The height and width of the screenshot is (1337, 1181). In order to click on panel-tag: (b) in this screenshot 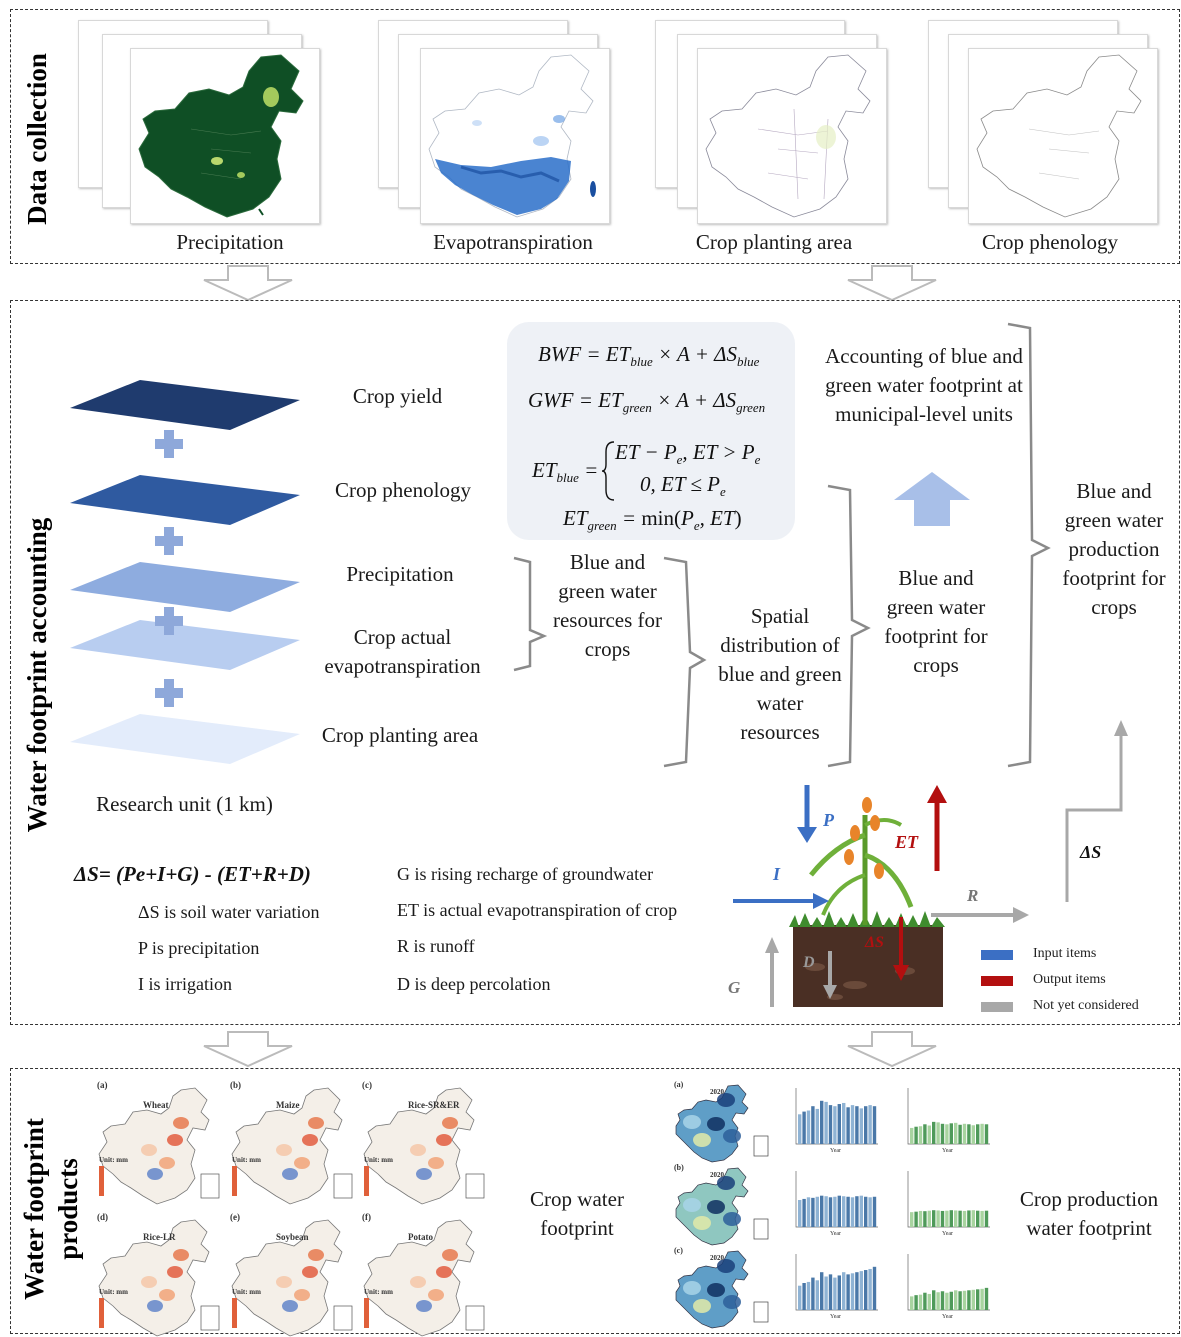, I will do `click(679, 1167)`.